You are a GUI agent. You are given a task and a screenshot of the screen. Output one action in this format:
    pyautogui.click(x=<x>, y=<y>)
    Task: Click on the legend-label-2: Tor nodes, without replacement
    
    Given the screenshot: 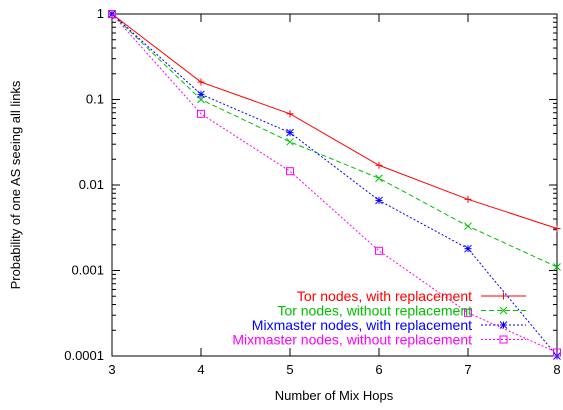 What is the action you would take?
    pyautogui.click(x=374, y=311)
    